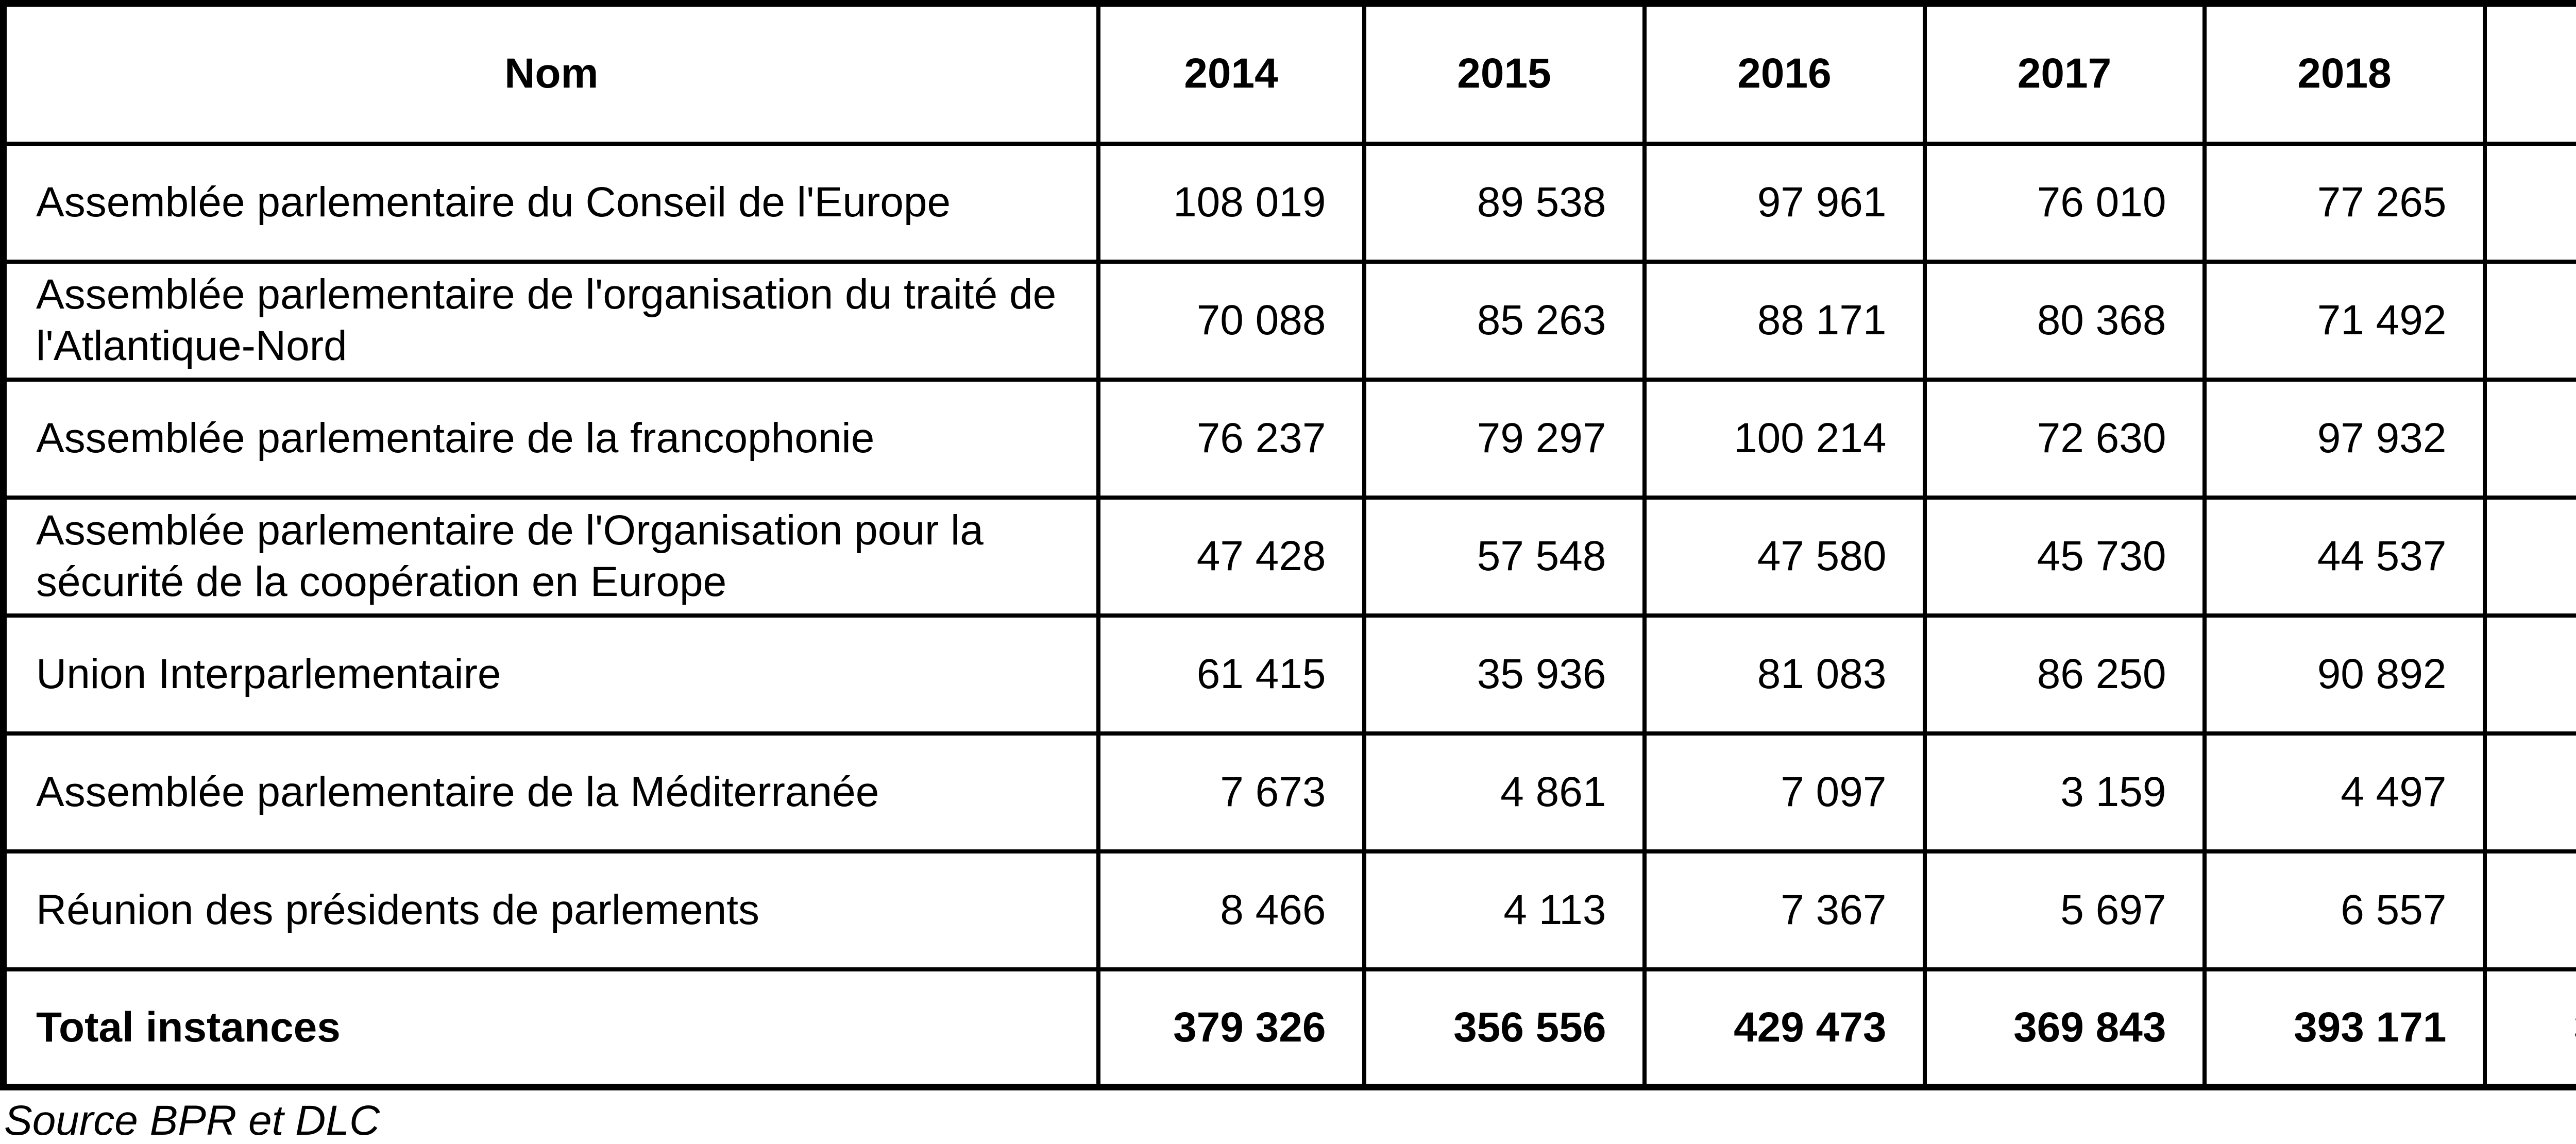 This screenshot has width=2576, height=1144. I want to click on year-value-cell: 8 466, so click(1231, 910).